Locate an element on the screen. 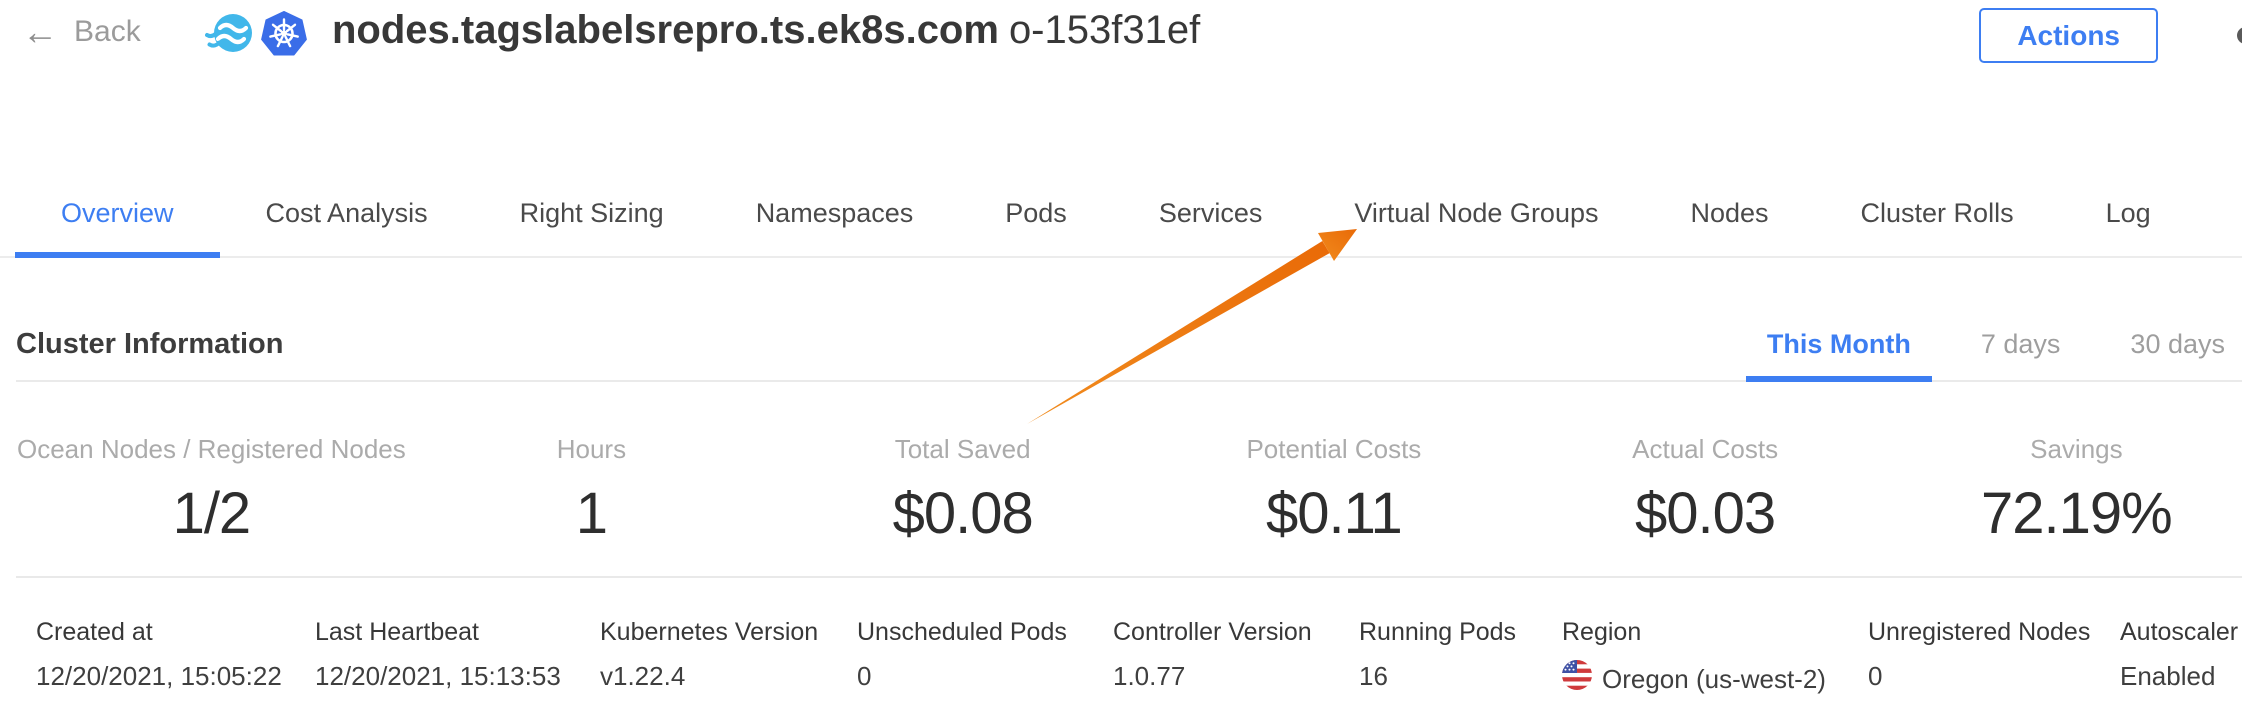 This screenshot has width=2242, height=710. kubernetes-icon is located at coordinates (284, 36).